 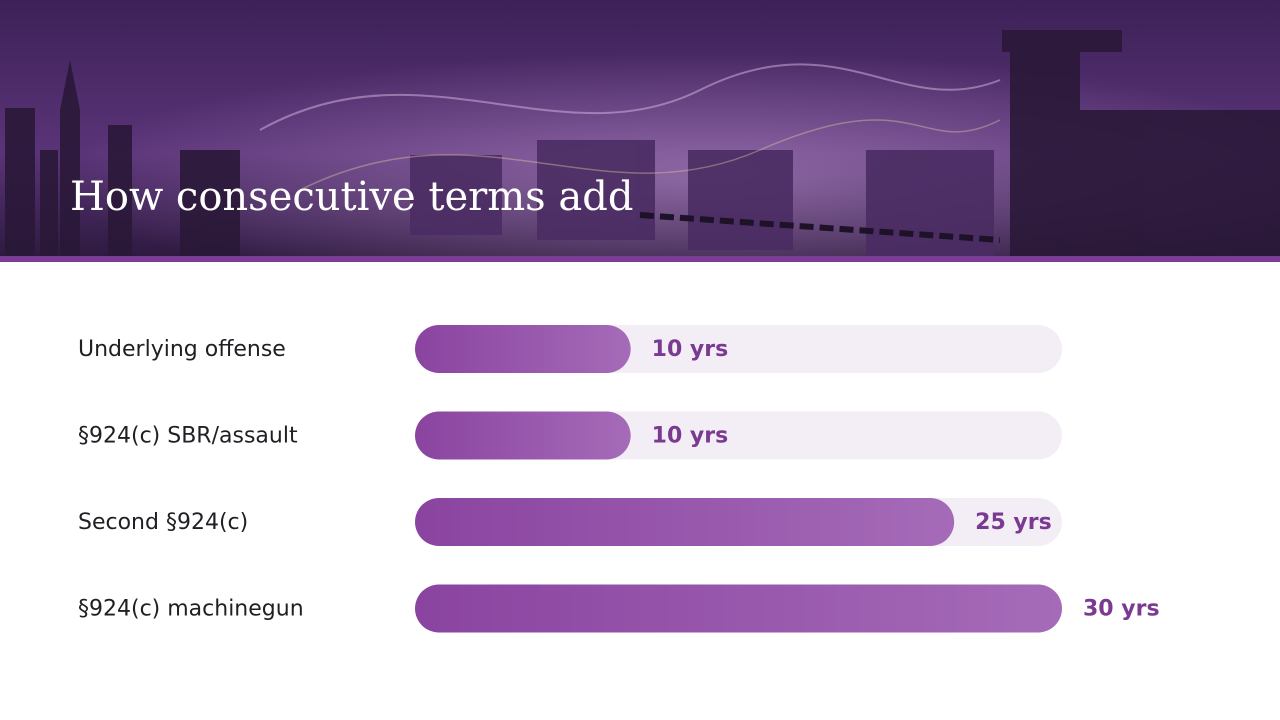 I want to click on category-label: §924(c) machinegun, so click(x=191, y=609).